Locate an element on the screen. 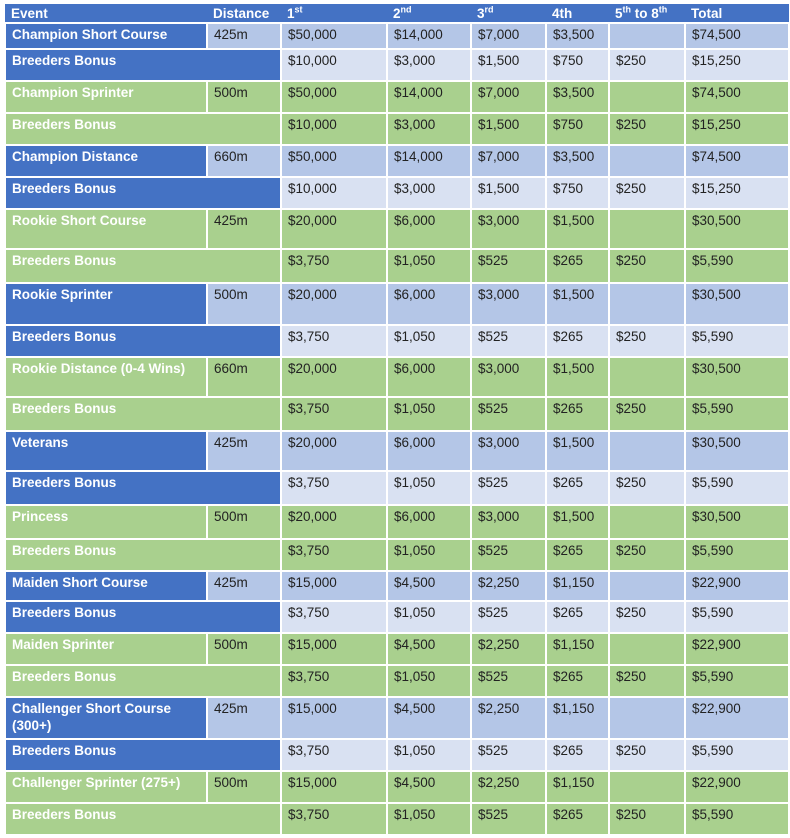  prize-4th-cell: $750 is located at coordinates (577, 193).